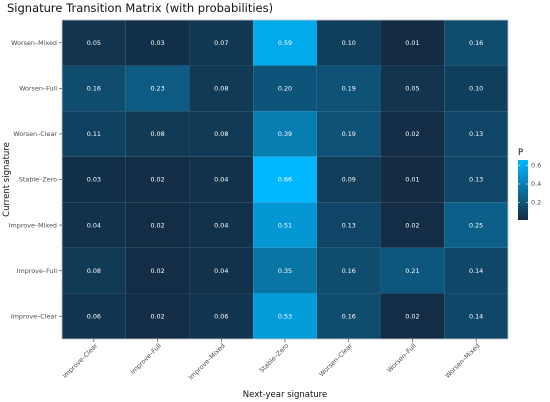  Describe the element at coordinates (35, 134) in the screenshot. I see `y-tick-label: Worsen–Clear` at that location.